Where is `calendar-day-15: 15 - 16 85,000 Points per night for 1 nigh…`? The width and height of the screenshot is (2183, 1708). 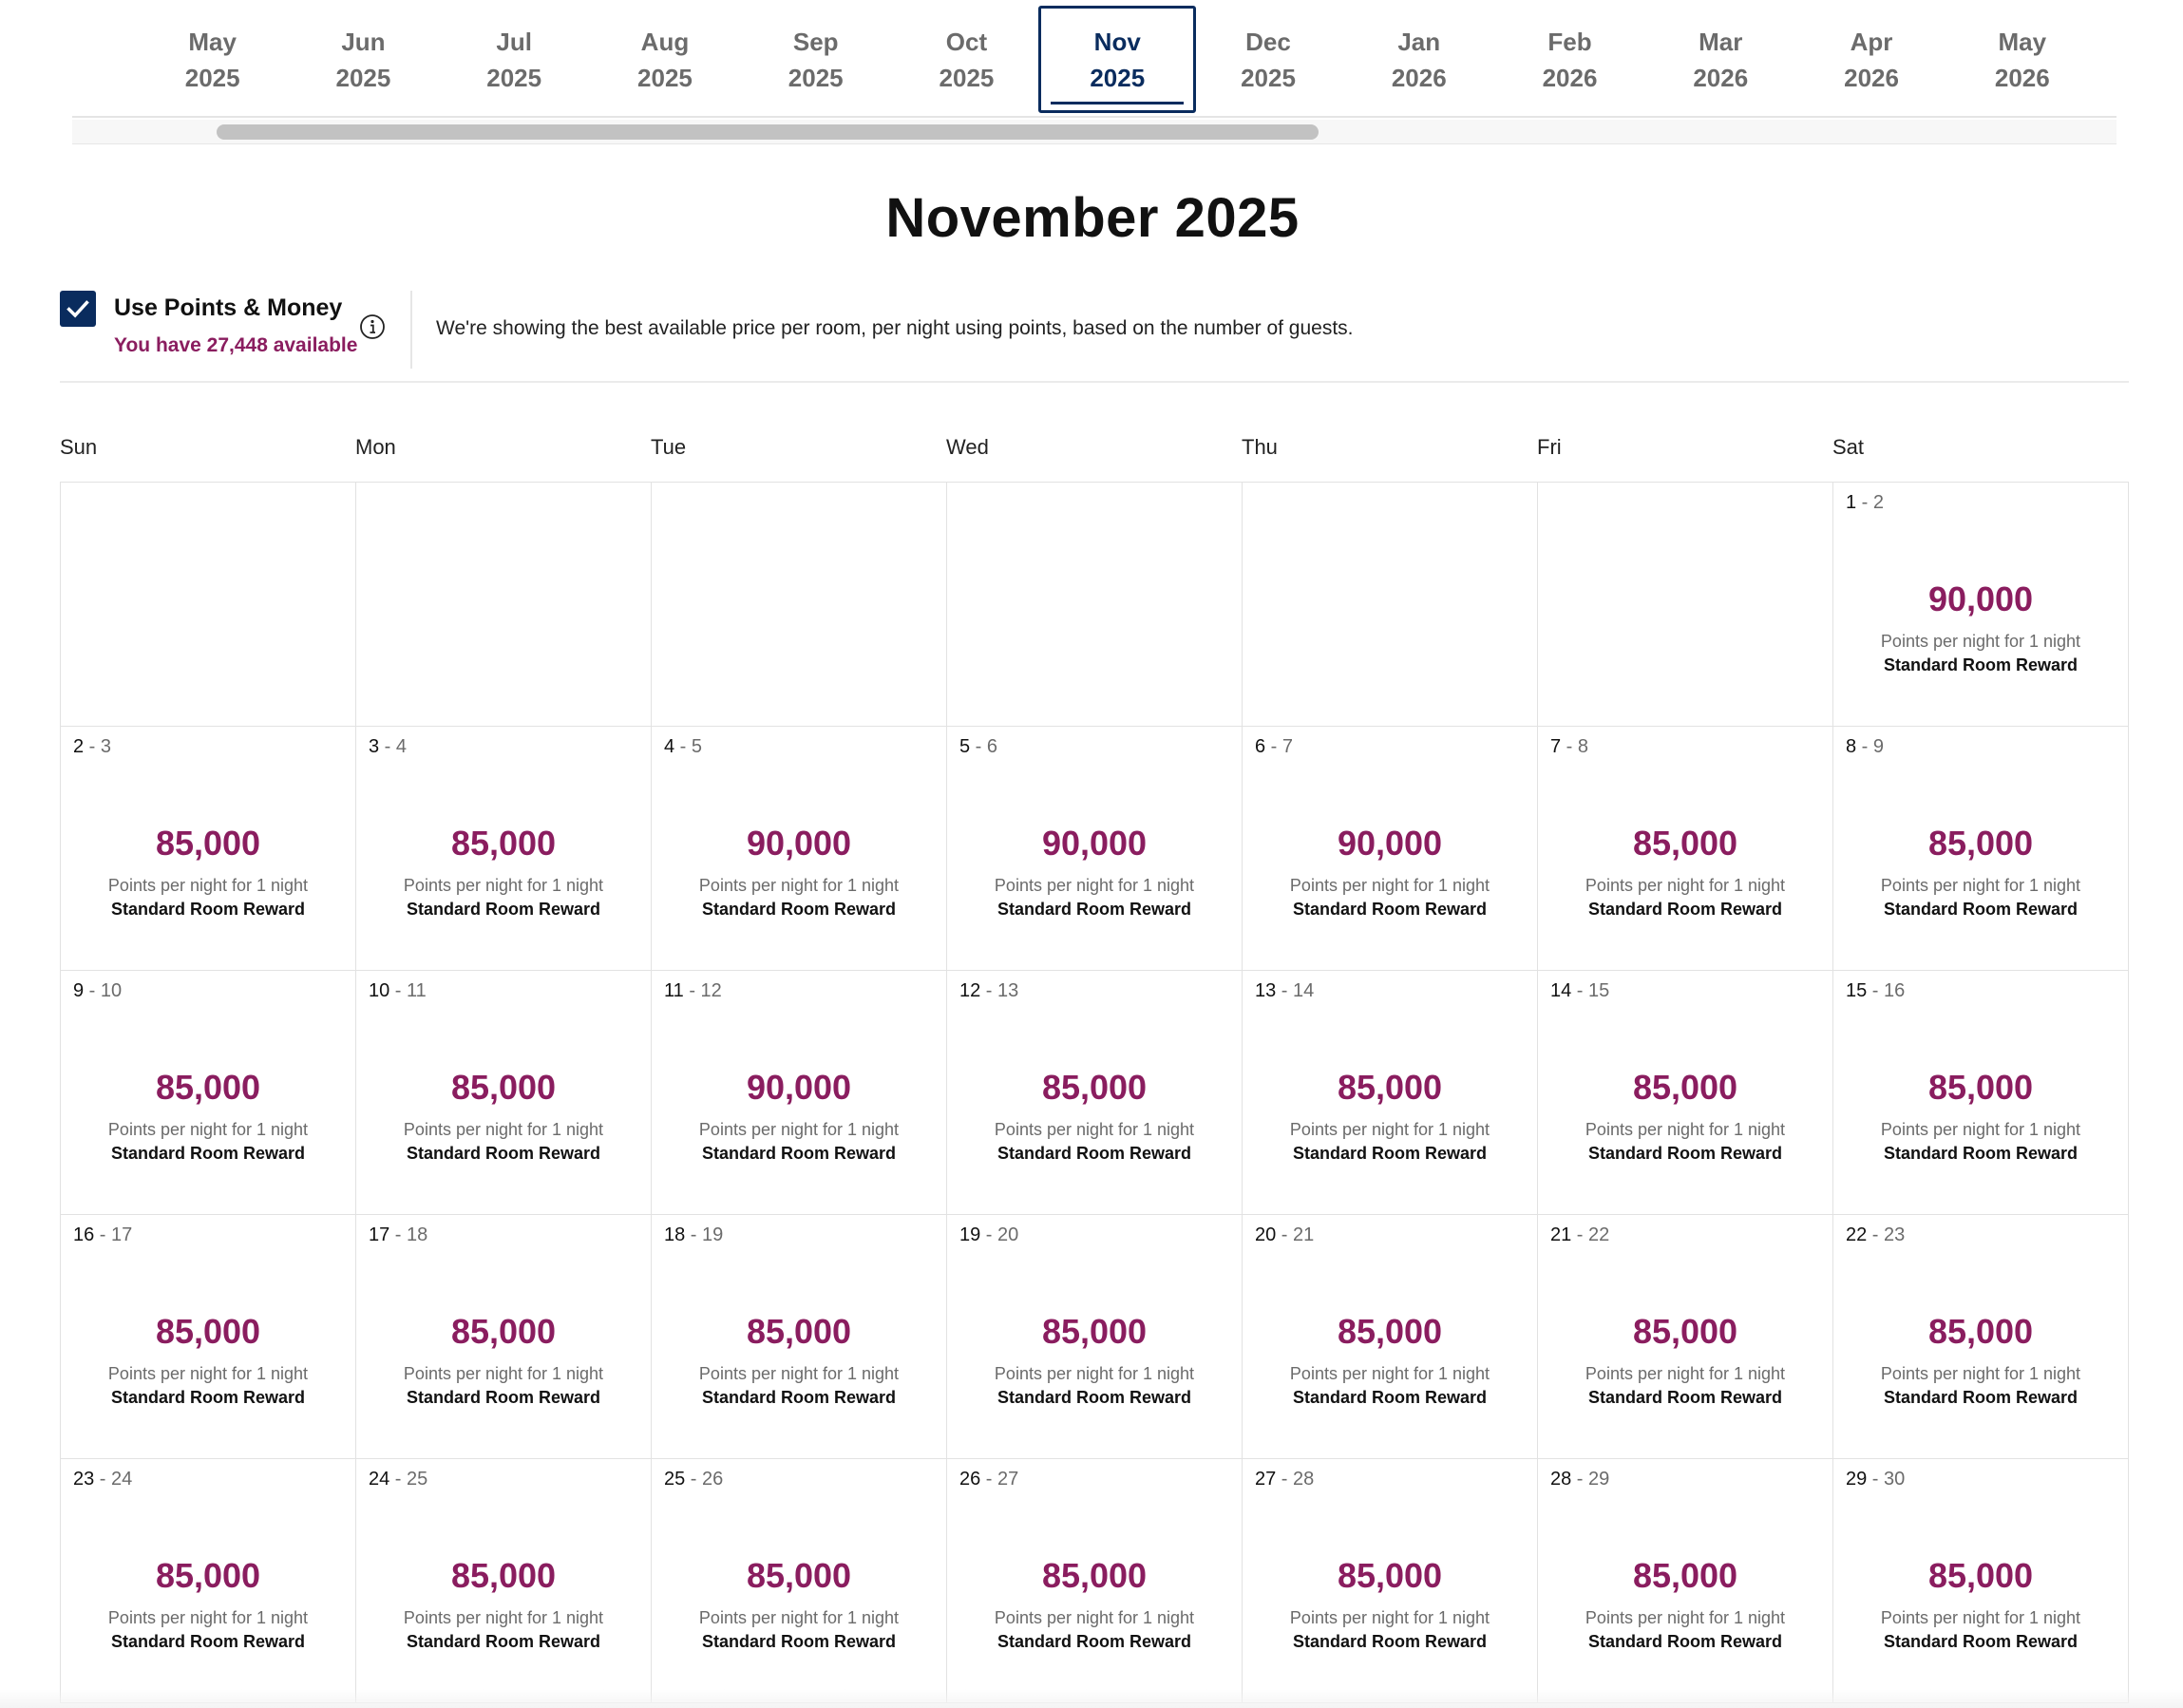 calendar-day-15: 15 - 16 85,000 Points per night for 1 nigh… is located at coordinates (1981, 1093).